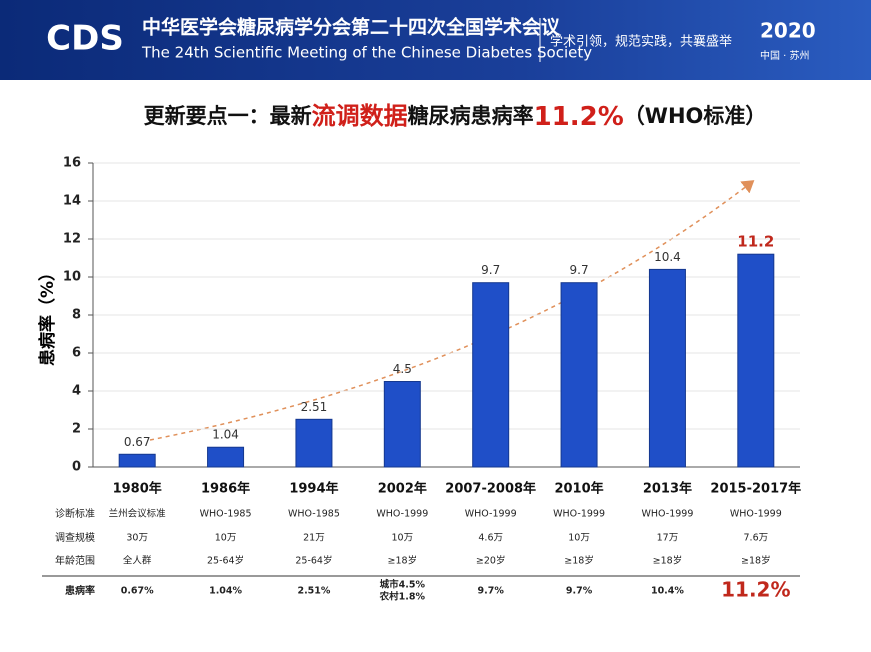  What do you see at coordinates (667, 257) in the screenshot?
I see `data-label: 10.4` at bounding box center [667, 257].